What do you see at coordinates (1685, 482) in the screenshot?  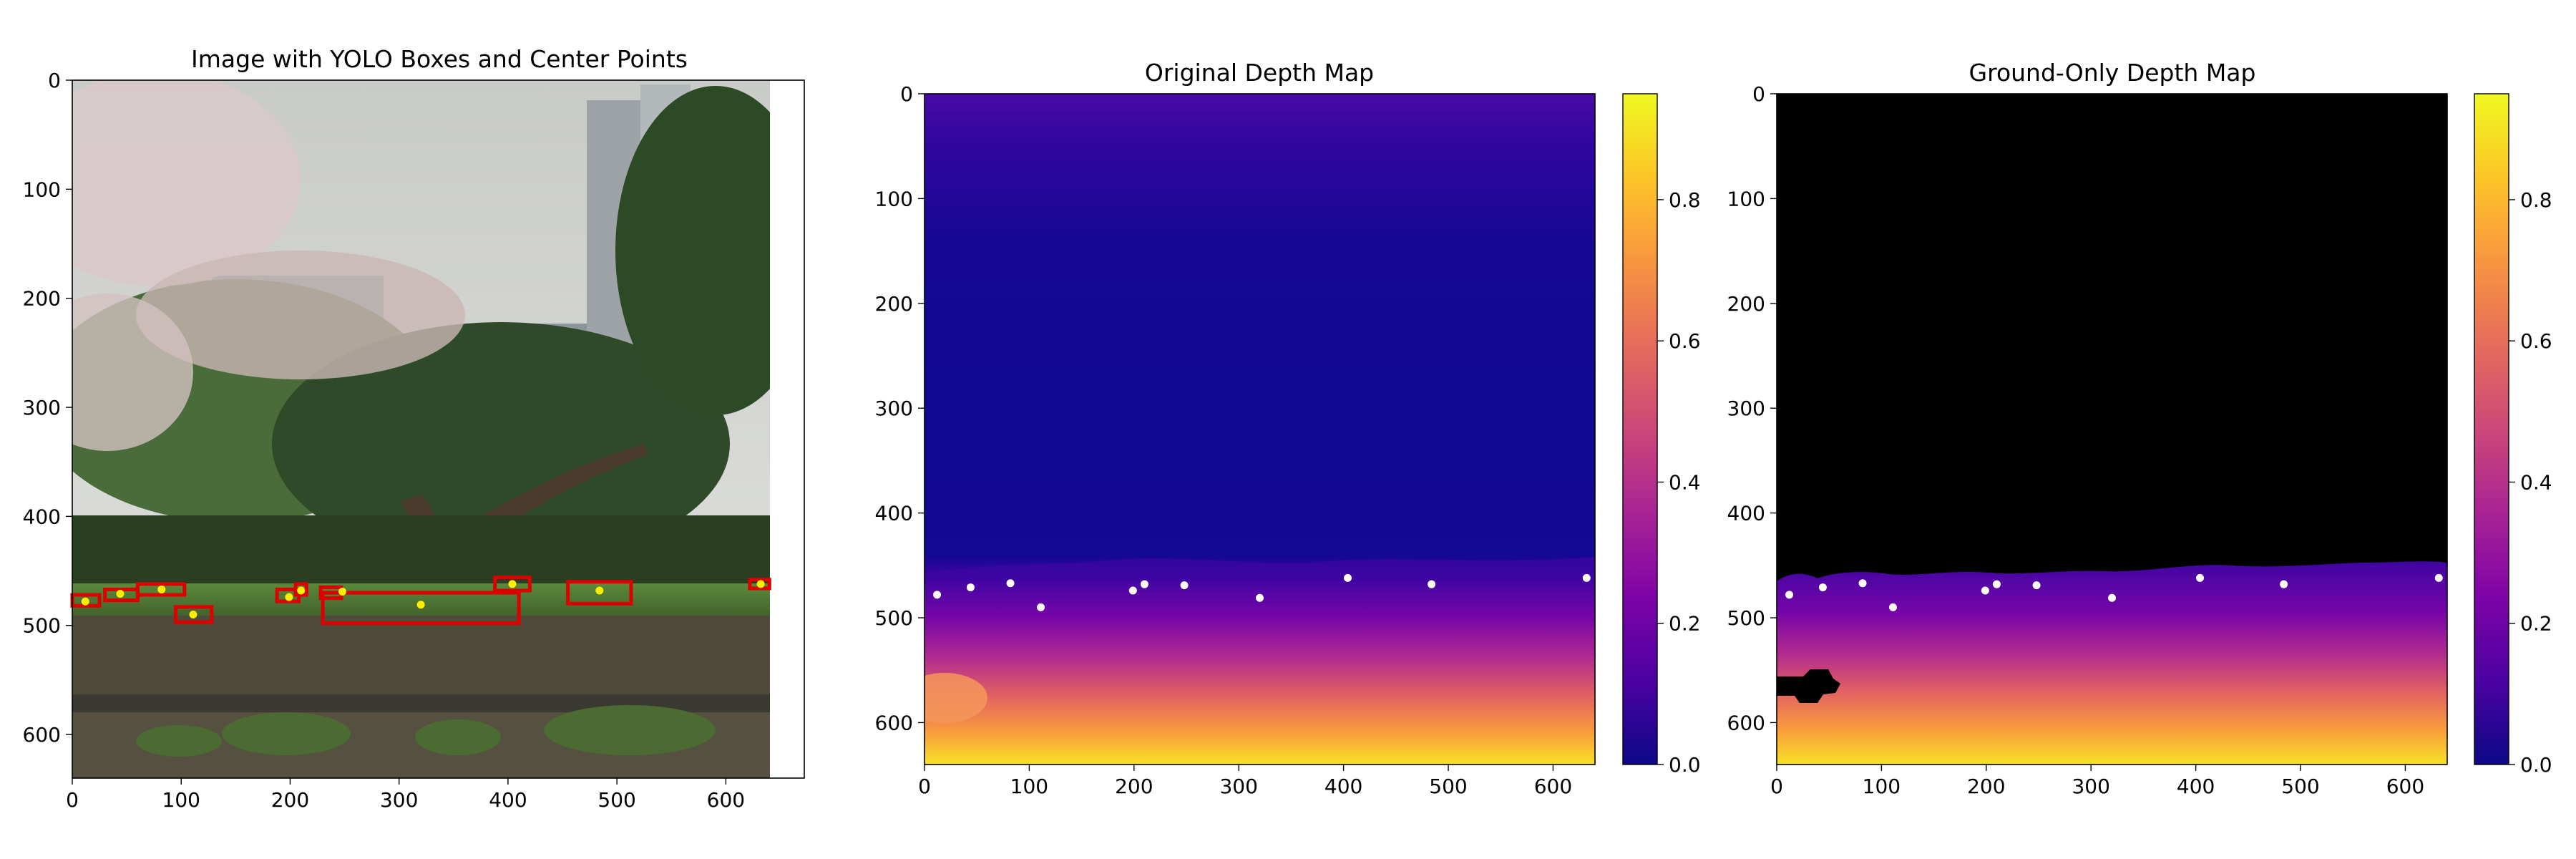 I see `colorbar-tick-label: 0.4` at bounding box center [1685, 482].